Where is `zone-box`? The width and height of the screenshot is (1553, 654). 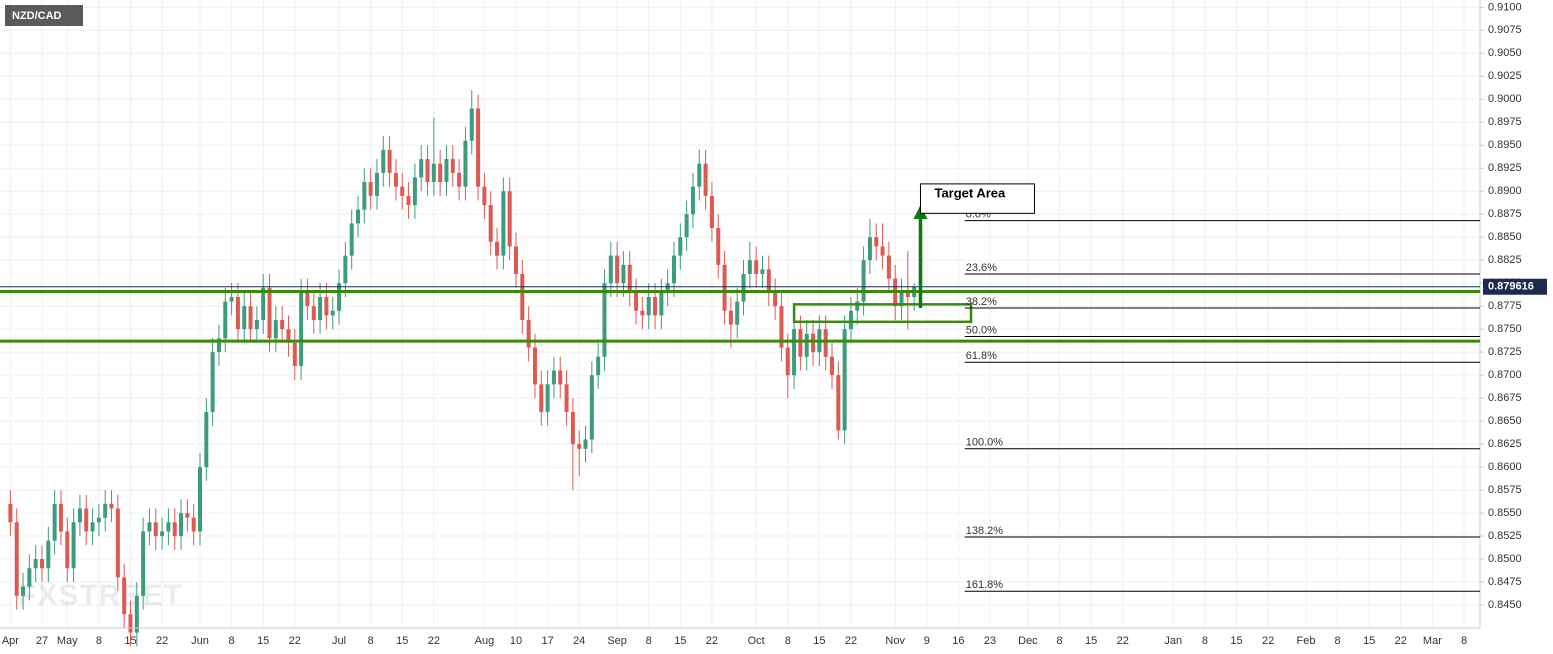
zone-box is located at coordinates (882, 313).